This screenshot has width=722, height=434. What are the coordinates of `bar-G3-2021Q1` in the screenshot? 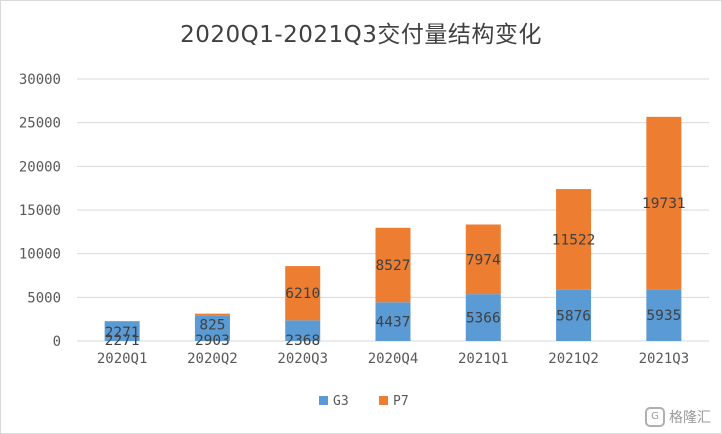 It's located at (483, 317).